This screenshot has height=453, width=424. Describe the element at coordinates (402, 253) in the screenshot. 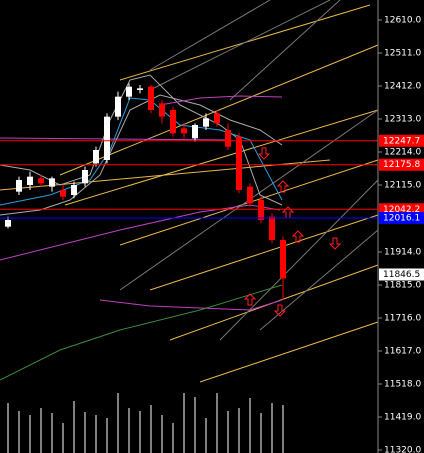

I see `y-tick-label: 11914.0` at that location.